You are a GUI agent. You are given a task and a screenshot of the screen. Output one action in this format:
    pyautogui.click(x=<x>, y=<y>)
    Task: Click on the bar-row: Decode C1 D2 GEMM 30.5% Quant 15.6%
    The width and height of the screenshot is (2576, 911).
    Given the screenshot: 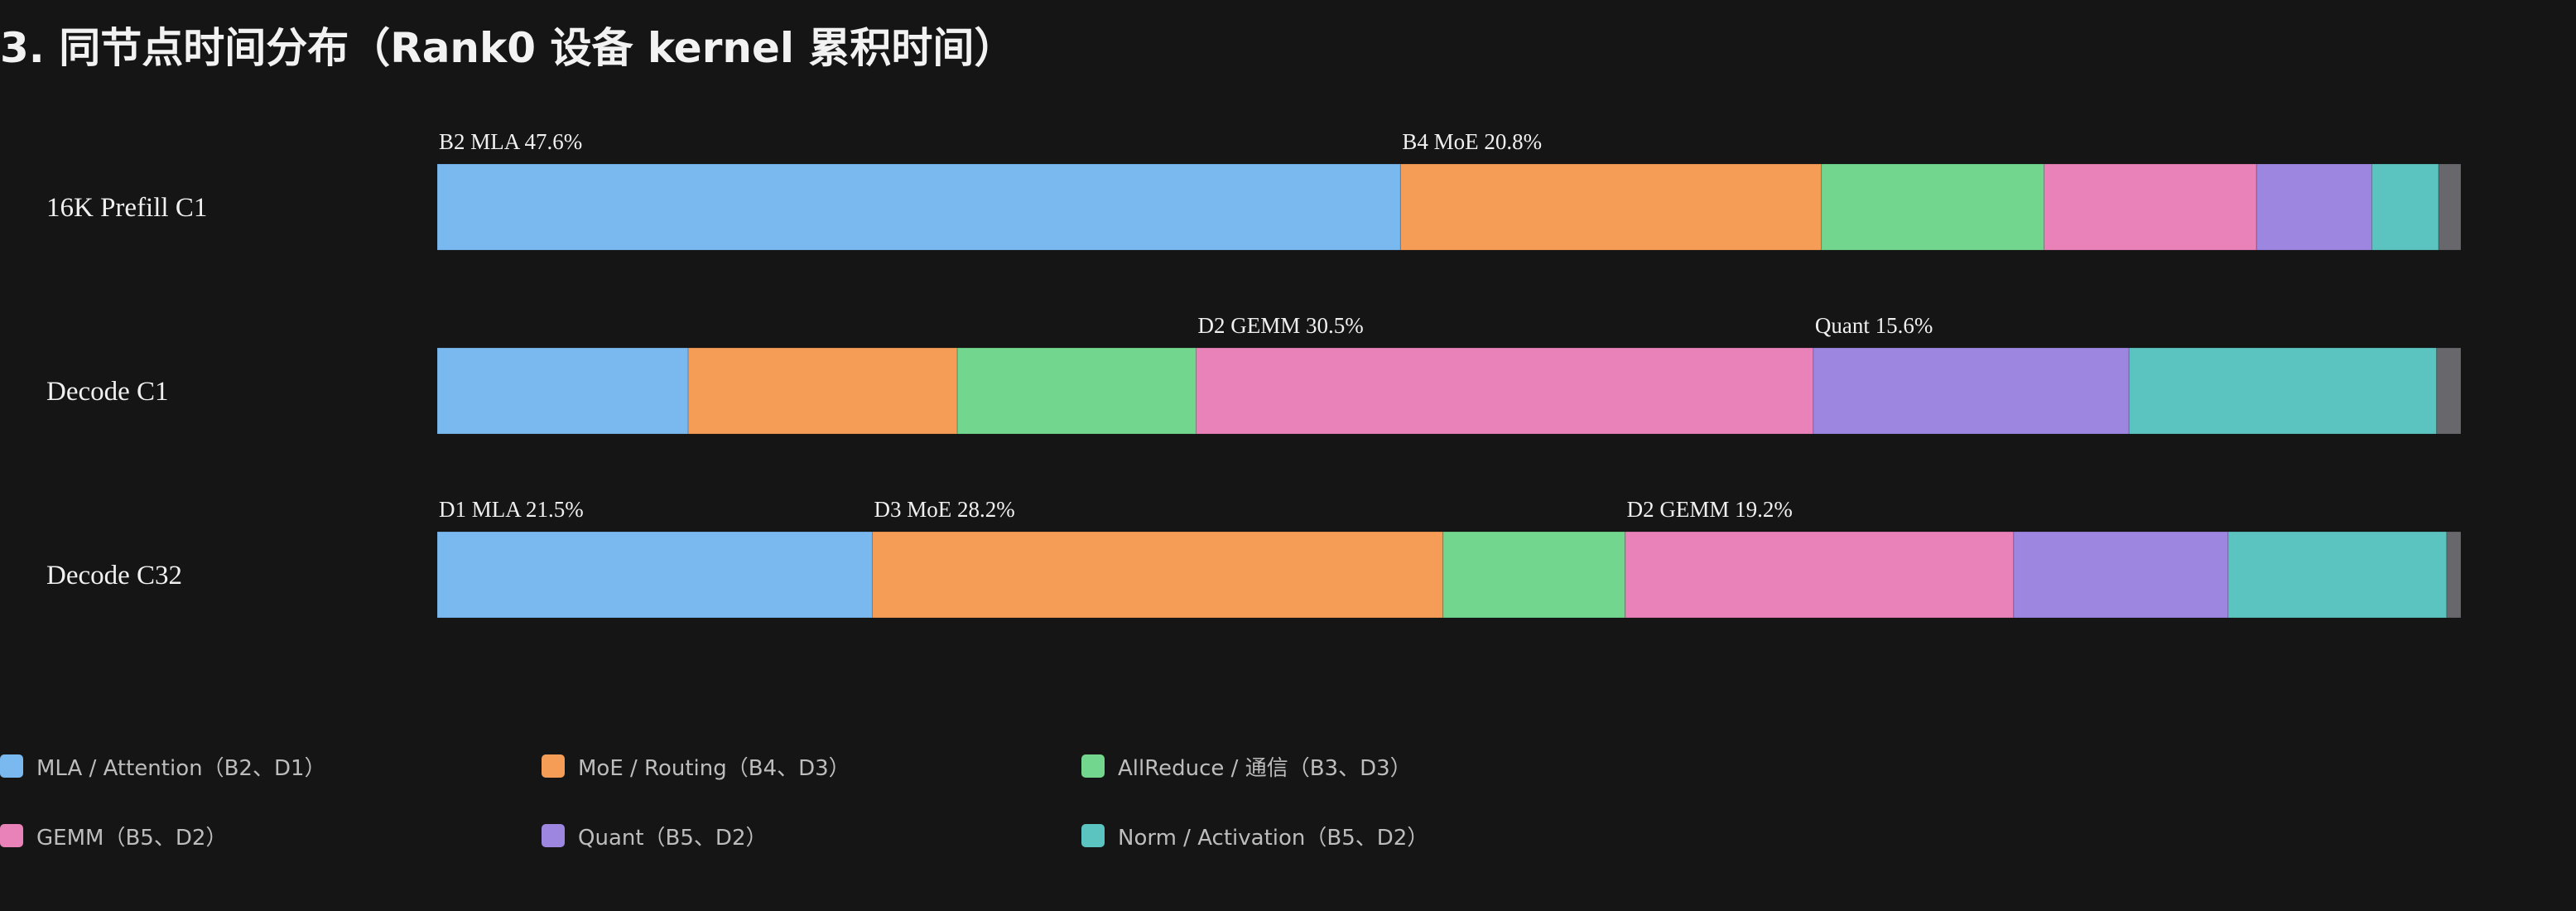 What is the action you would take?
    pyautogui.click(x=1254, y=374)
    